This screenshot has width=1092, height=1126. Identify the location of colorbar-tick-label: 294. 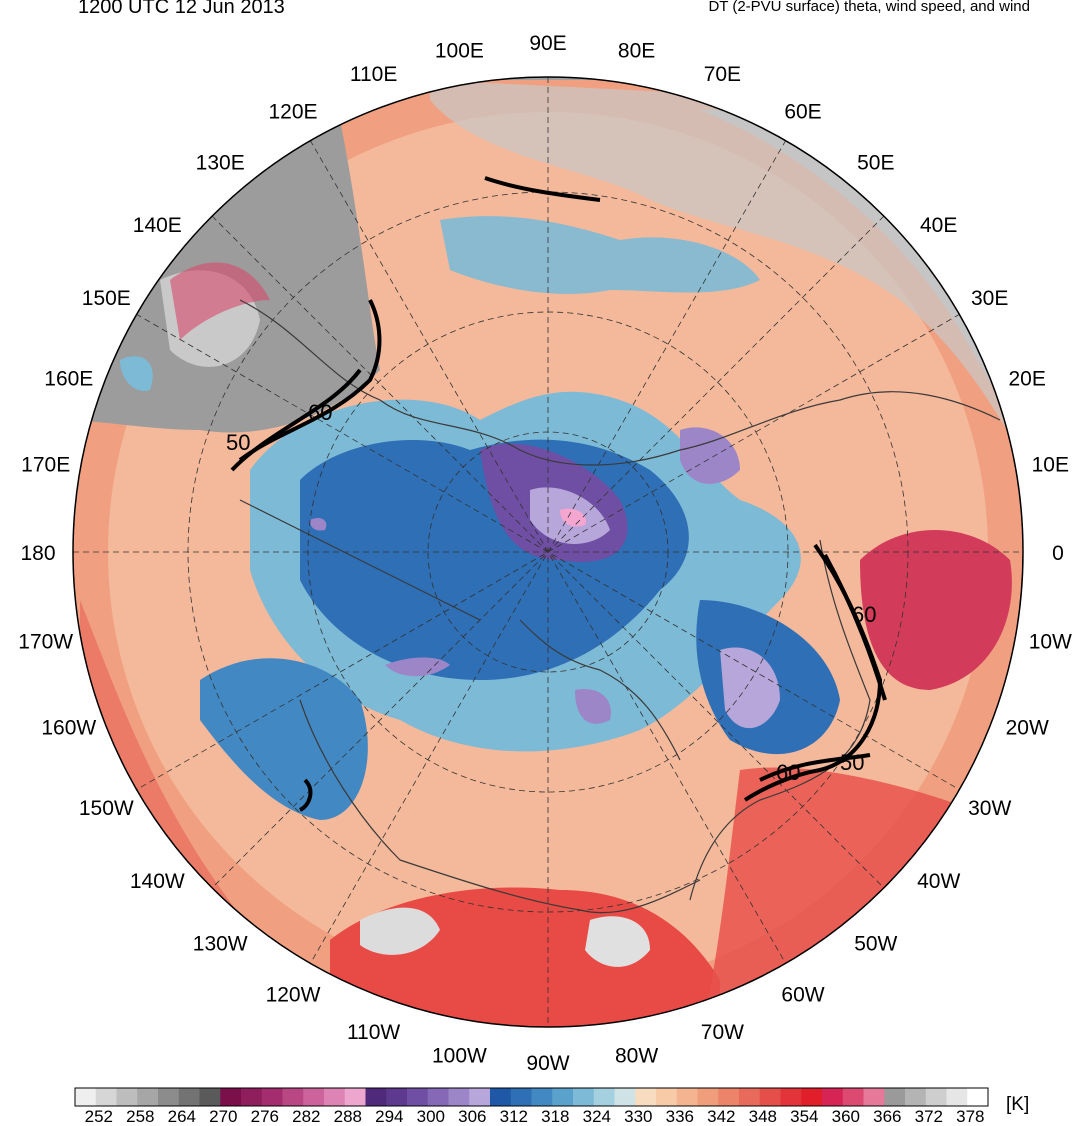
(389, 1116).